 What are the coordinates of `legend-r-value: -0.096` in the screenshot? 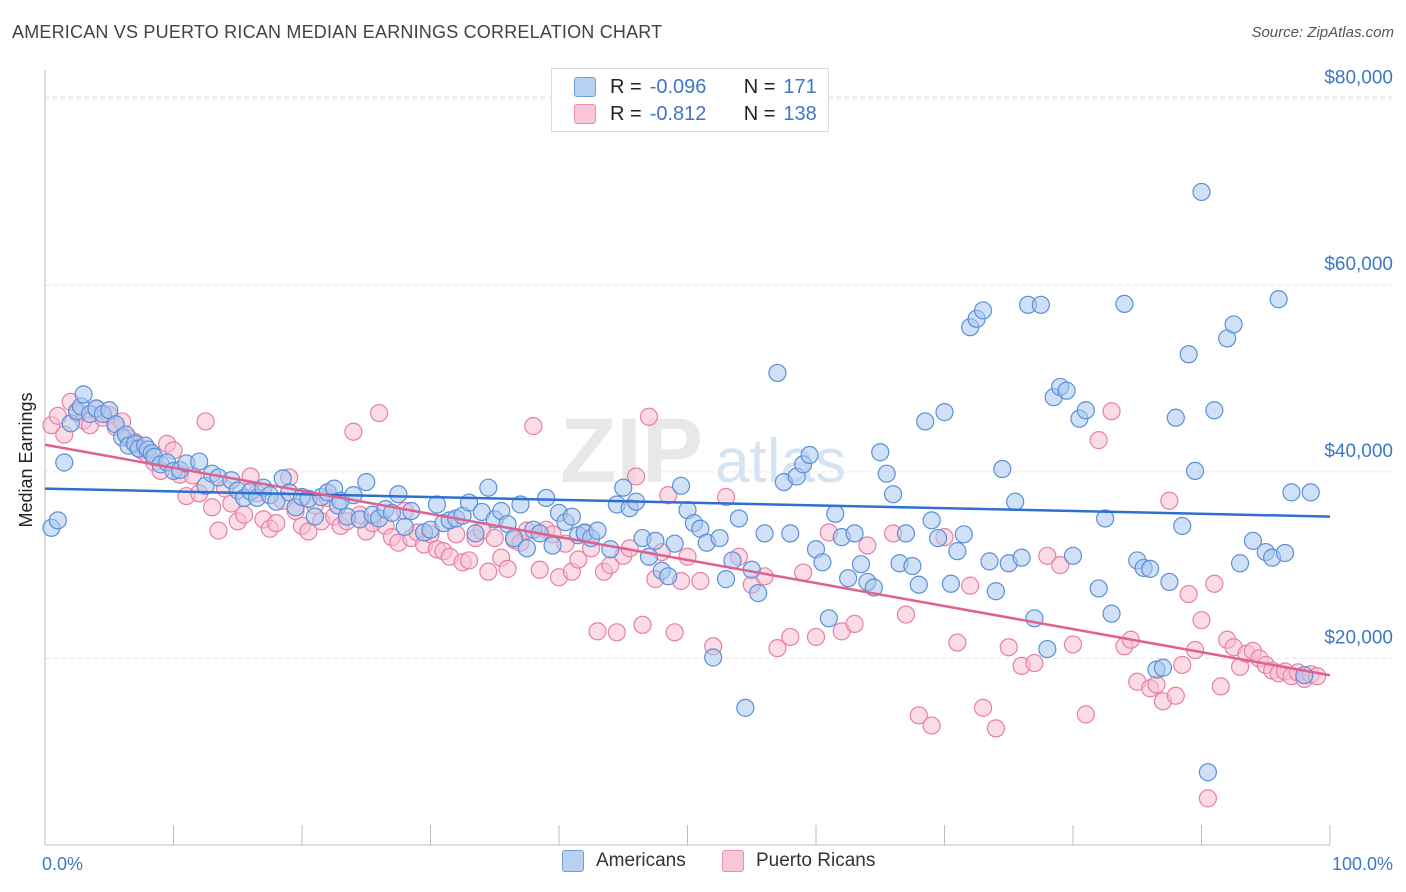 It's located at (678, 86).